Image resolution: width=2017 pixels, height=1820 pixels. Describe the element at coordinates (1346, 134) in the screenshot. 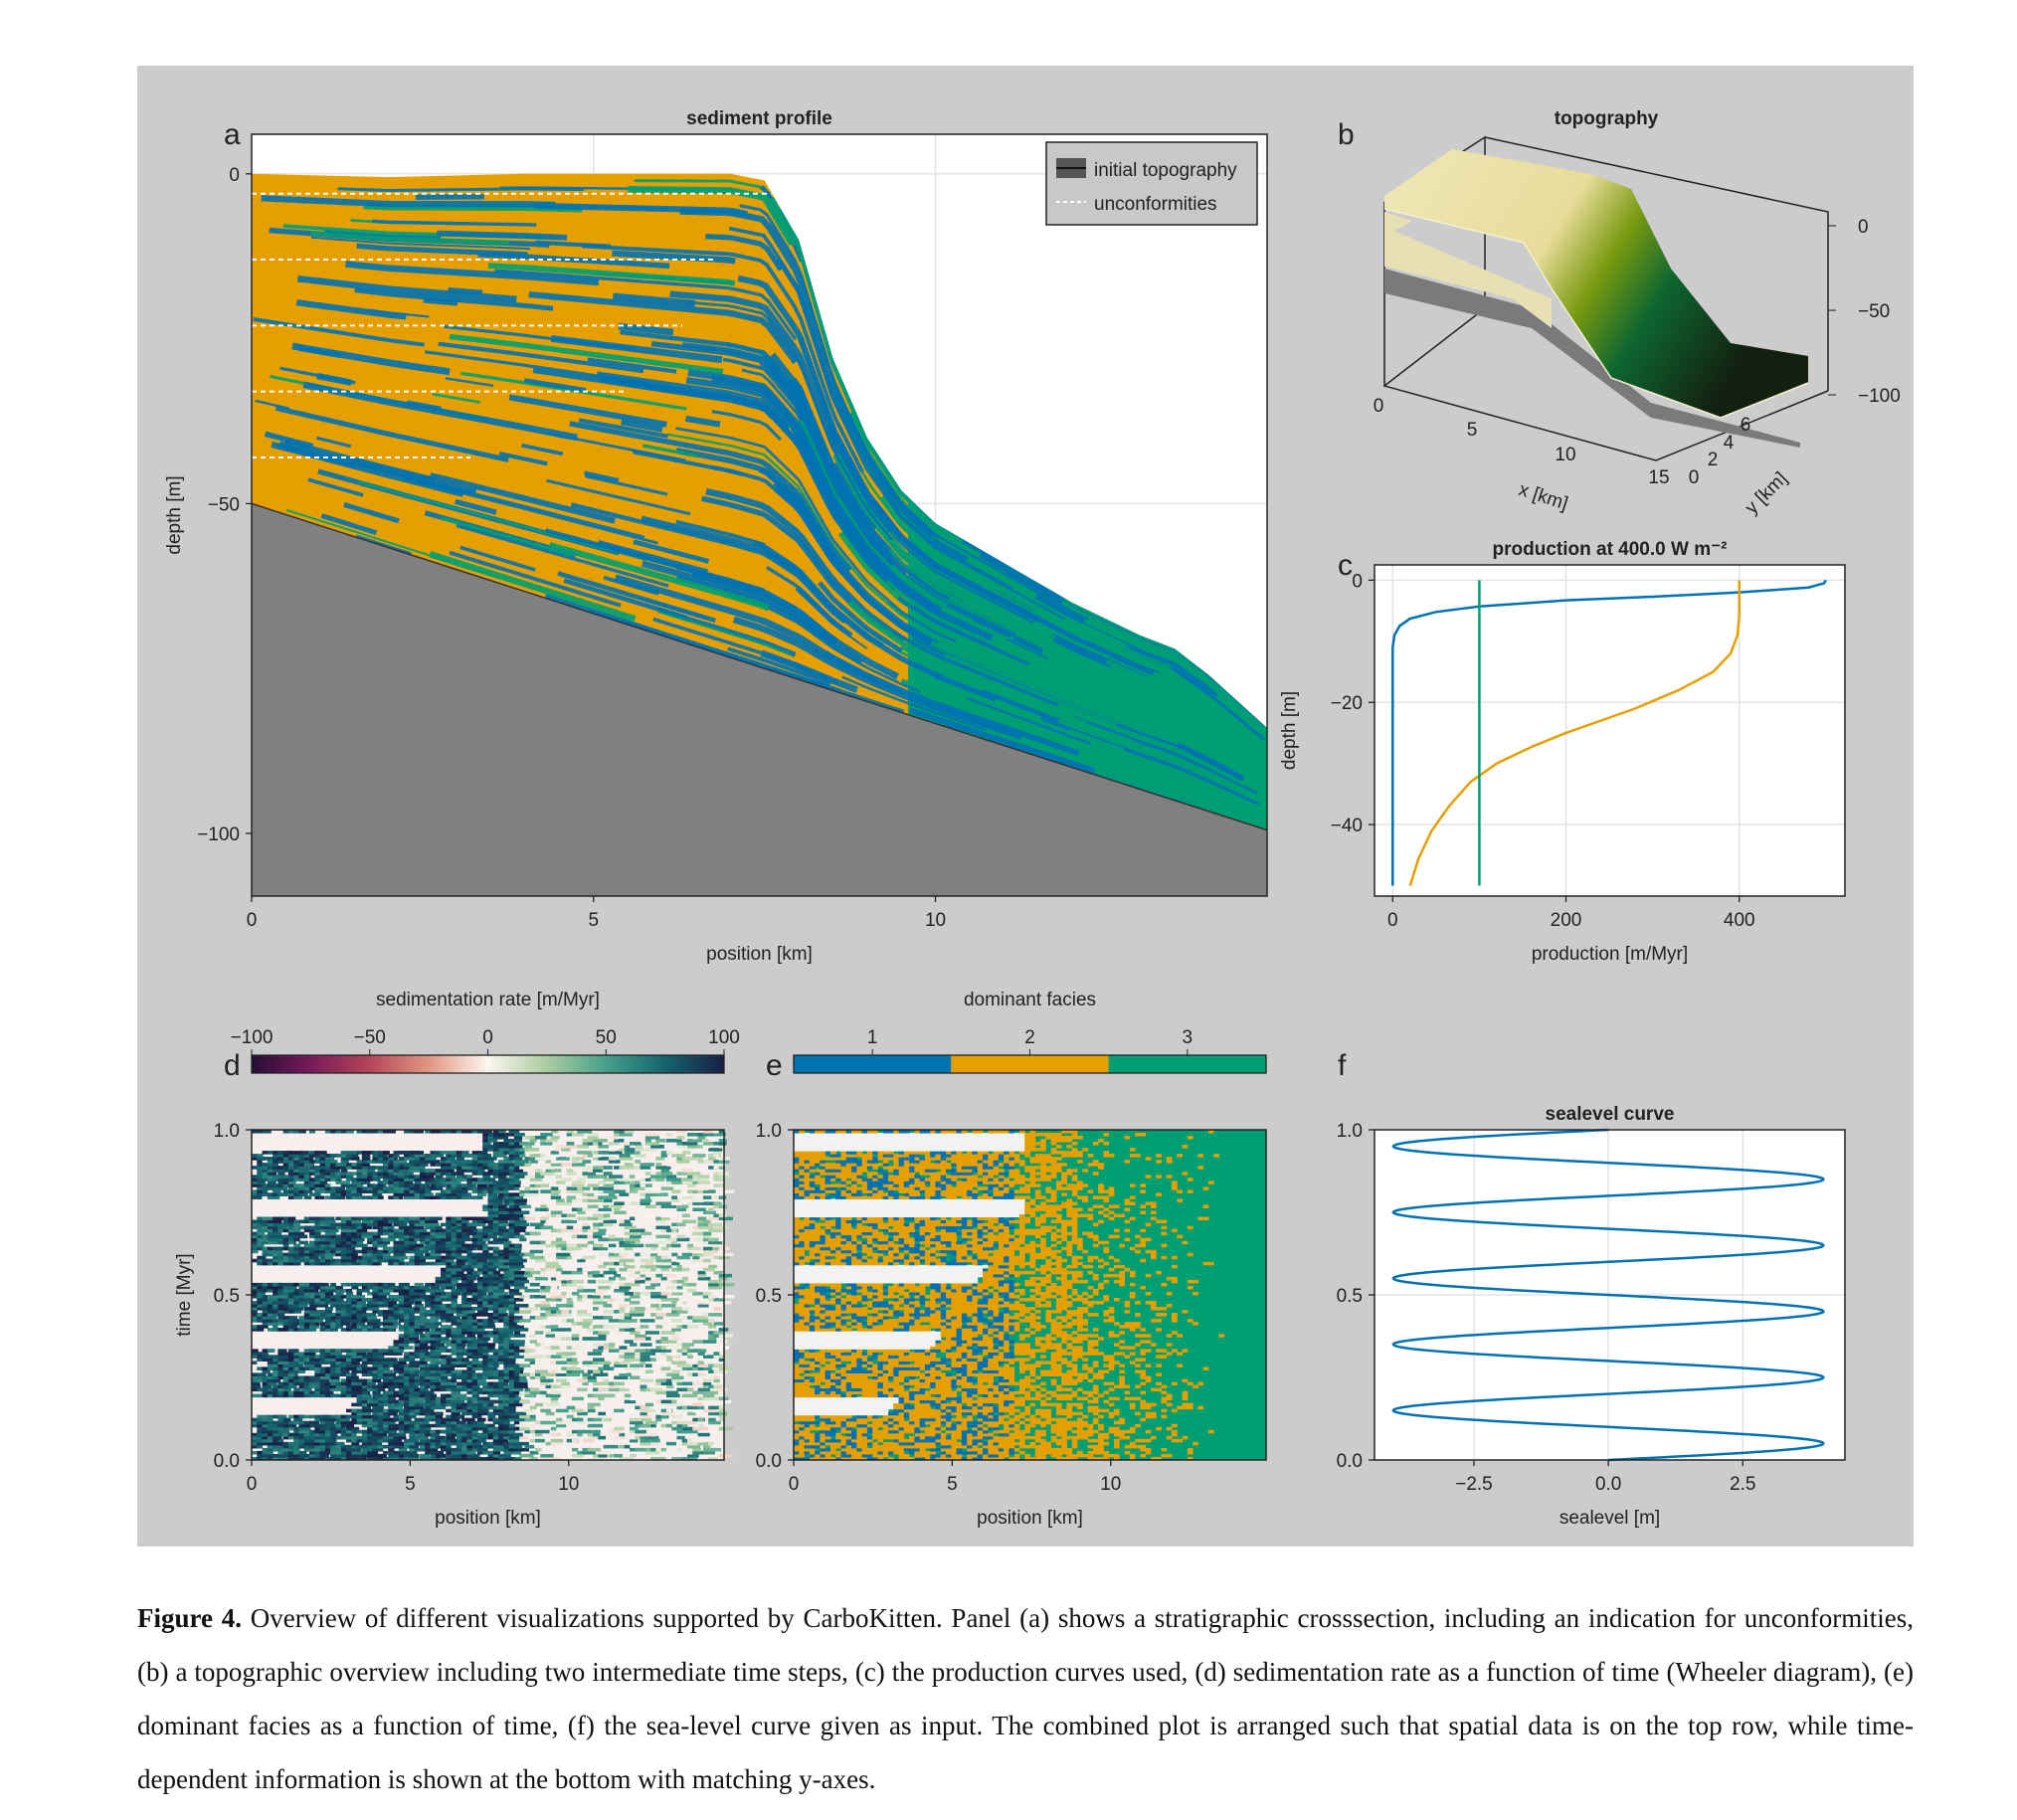

I see `panel-letter-b: b` at that location.